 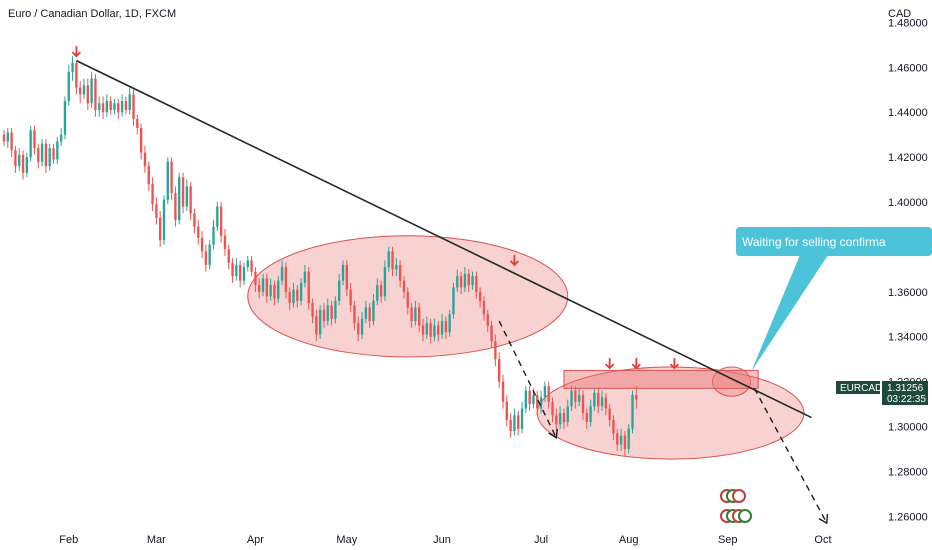 I want to click on price-tag: EURCAD 1.31256 03:22:35, so click(x=882, y=393).